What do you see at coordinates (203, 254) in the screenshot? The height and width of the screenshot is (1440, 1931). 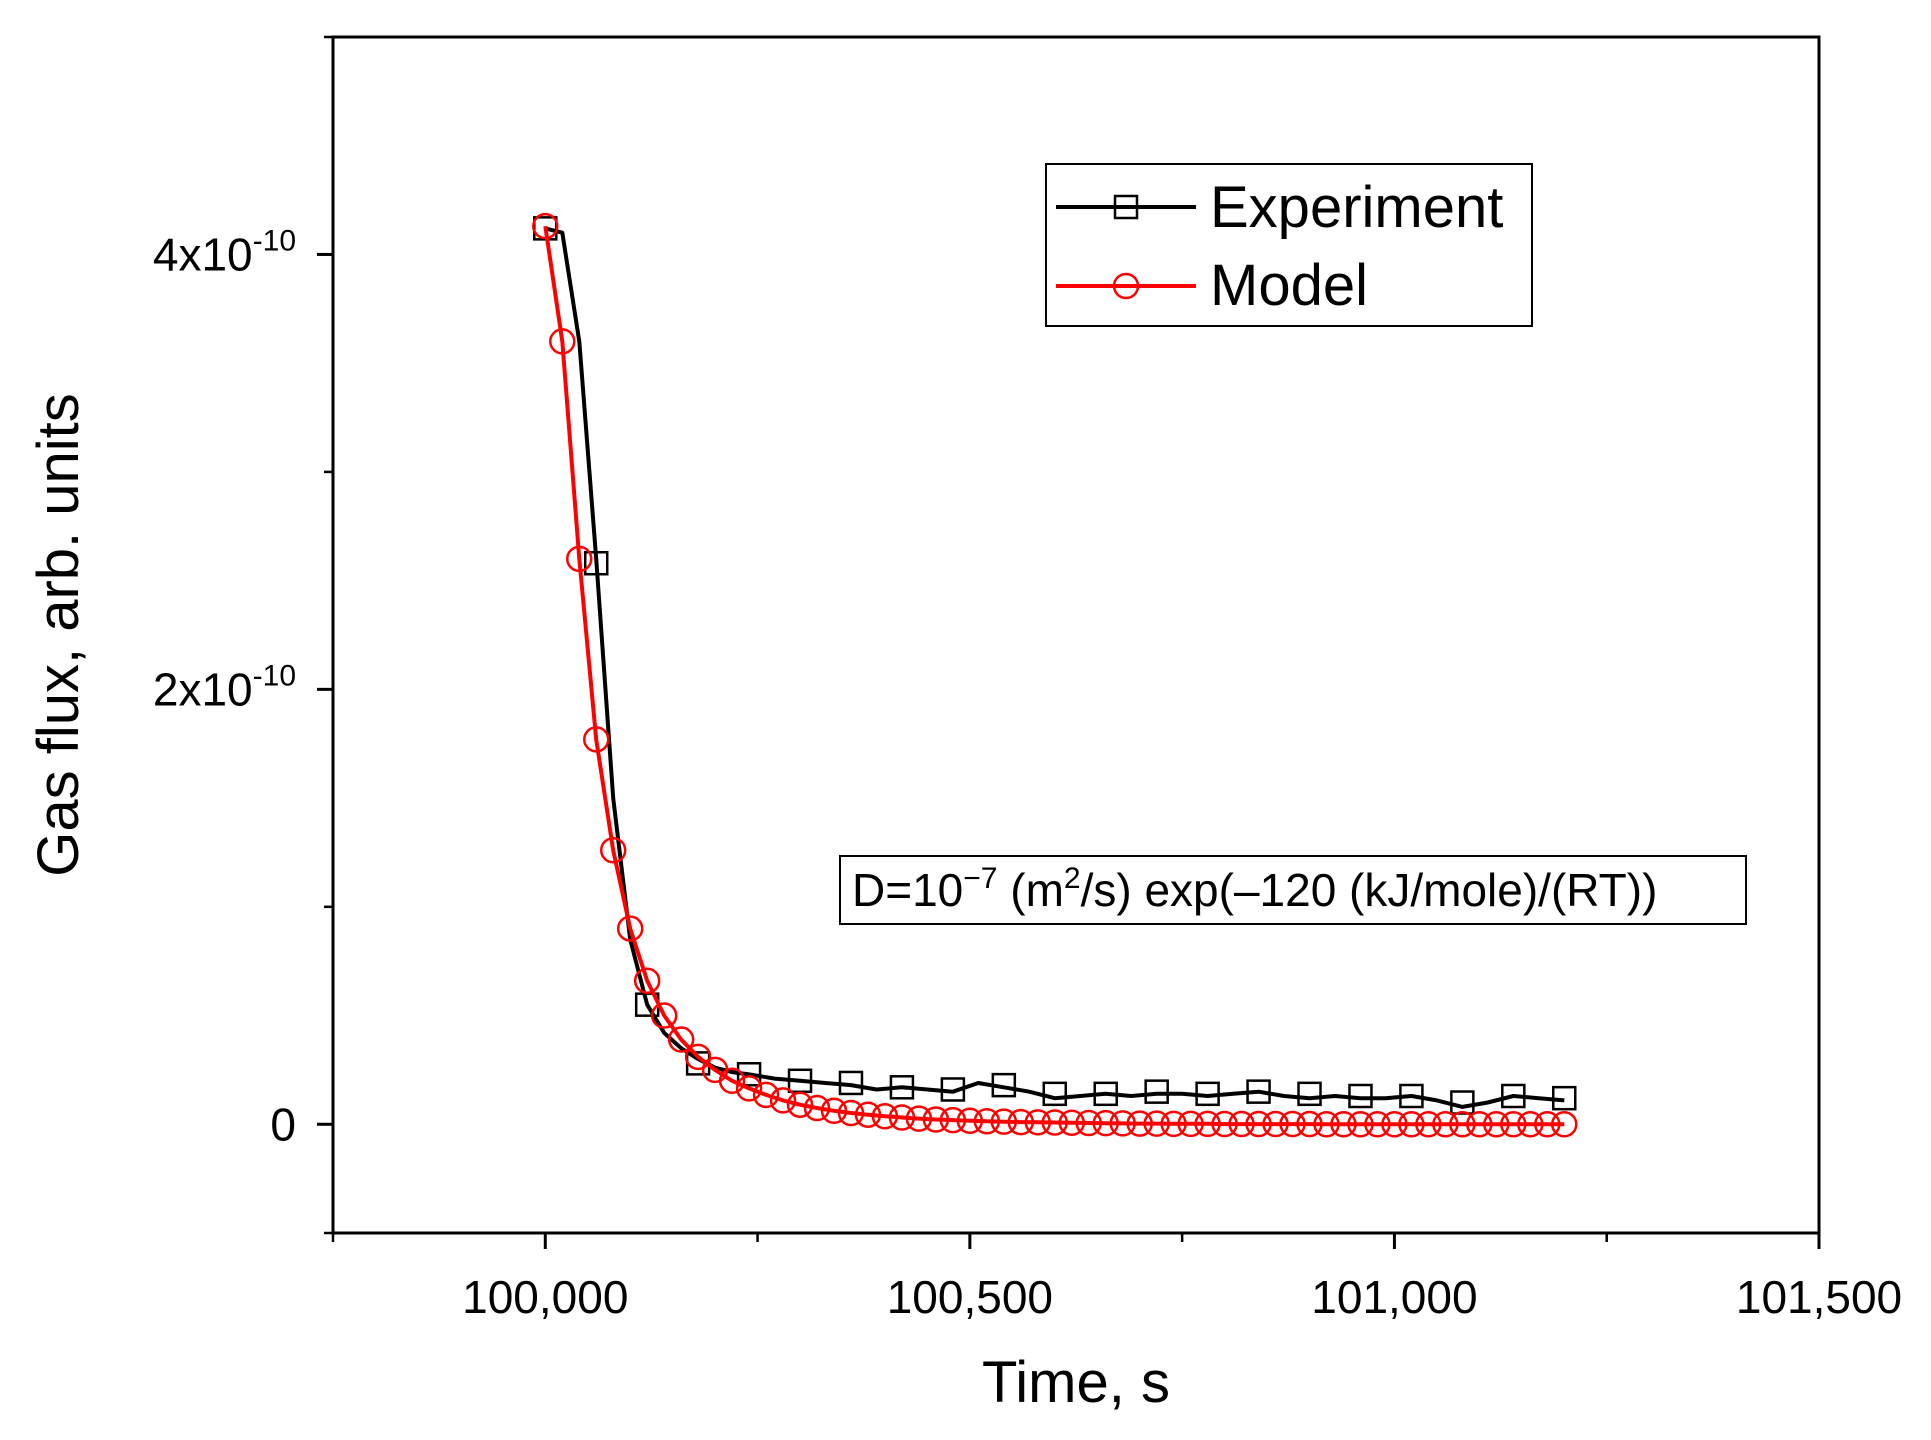 I see `y-tick-label-base: 4x10` at bounding box center [203, 254].